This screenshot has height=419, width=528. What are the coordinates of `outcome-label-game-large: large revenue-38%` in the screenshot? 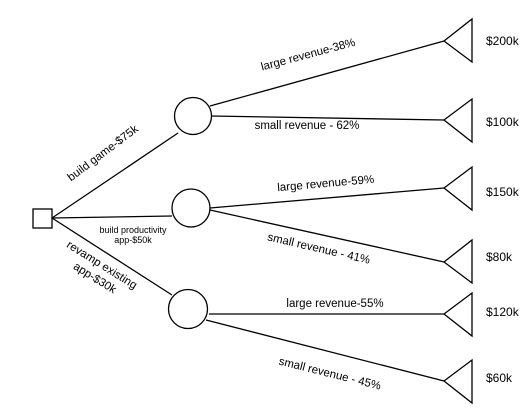 It's located at (308, 55).